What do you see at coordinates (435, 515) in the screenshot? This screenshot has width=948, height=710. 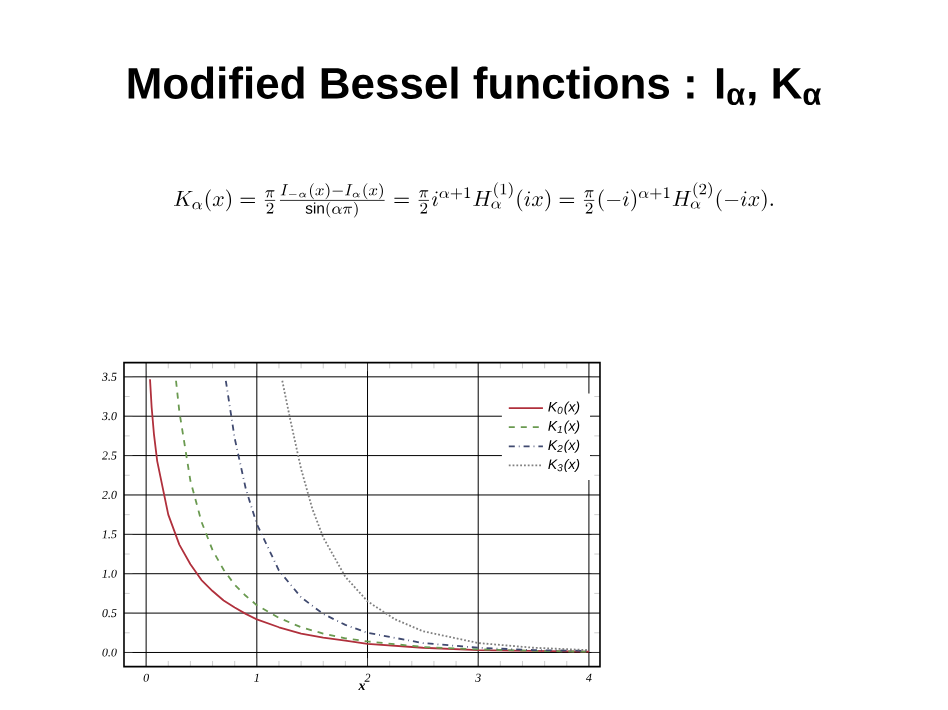 I see `line-series` at bounding box center [435, 515].